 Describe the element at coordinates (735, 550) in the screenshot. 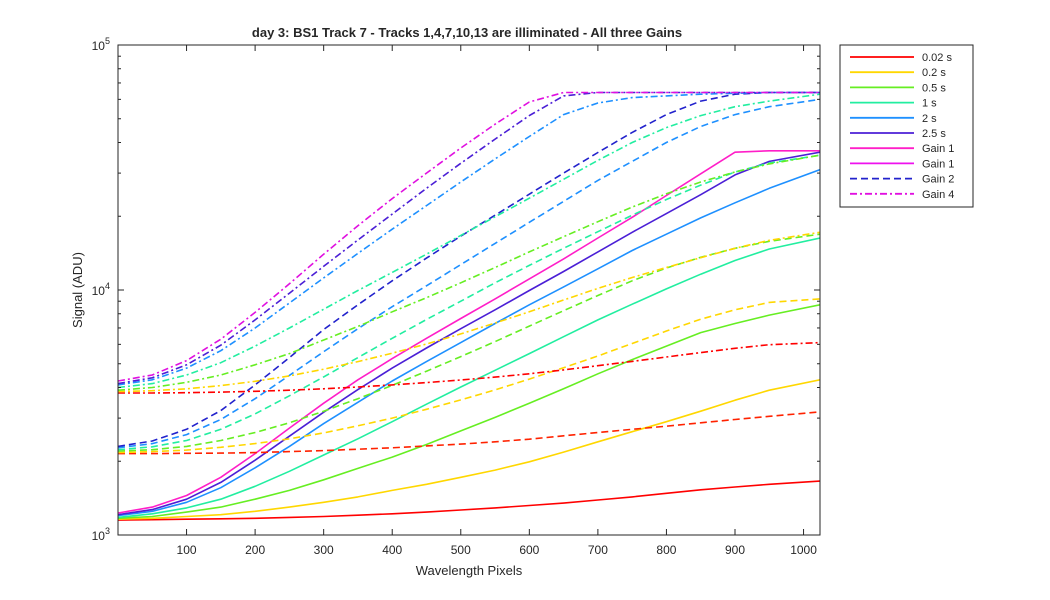

I see `x-tick-label: 900` at that location.